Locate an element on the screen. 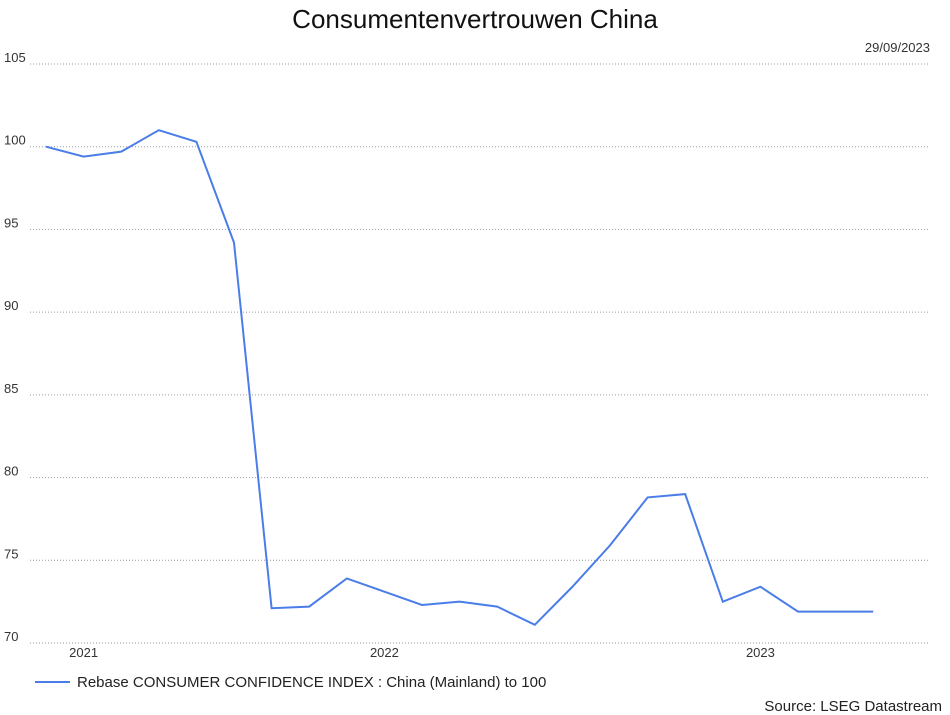  y-tick-label: 75 is located at coordinates (11, 553).